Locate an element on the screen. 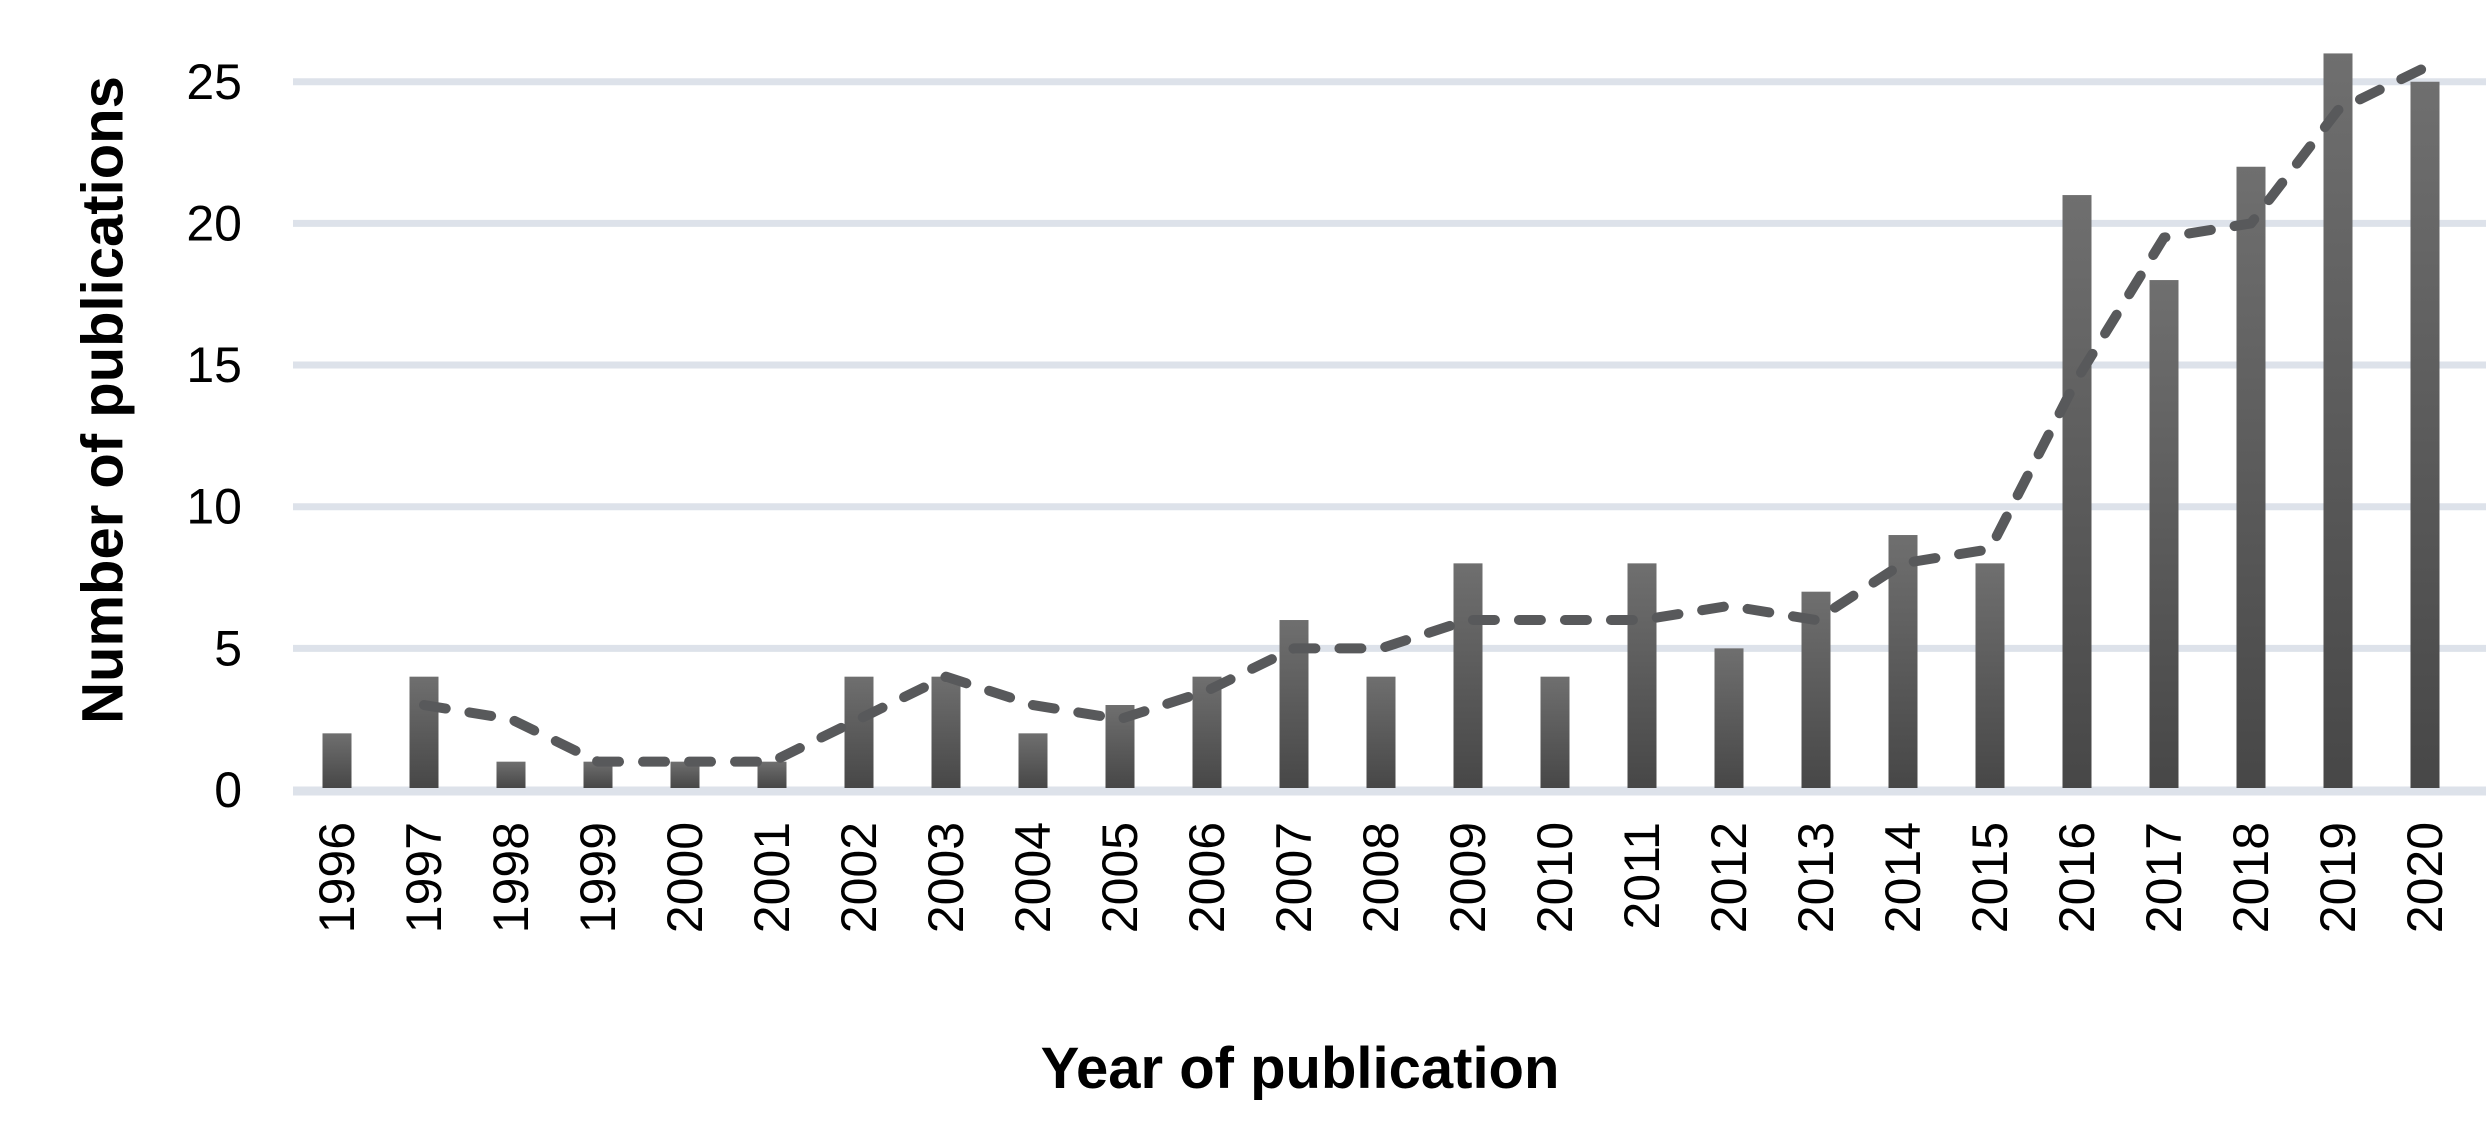 Image resolution: width=2486 pixels, height=1137 pixels. x-tick-label-2018: 2018 is located at coordinates (2251, 877).